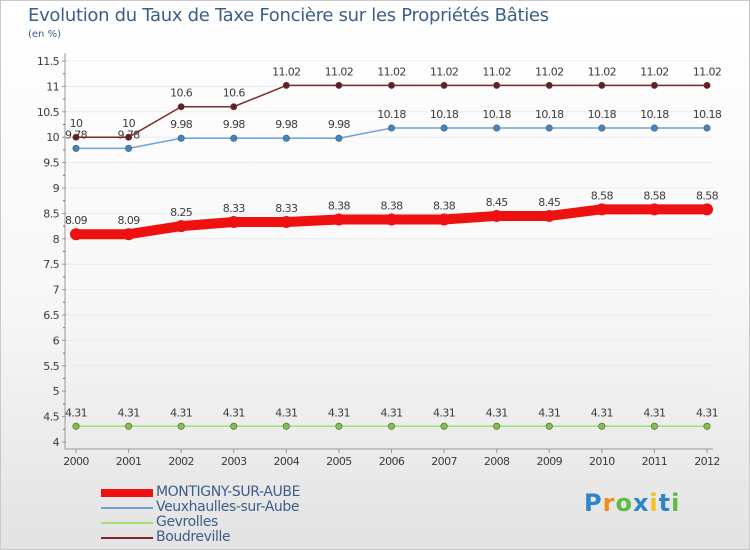 The image size is (750, 550). I want to click on y-tick-label: 10.5, so click(48, 112).